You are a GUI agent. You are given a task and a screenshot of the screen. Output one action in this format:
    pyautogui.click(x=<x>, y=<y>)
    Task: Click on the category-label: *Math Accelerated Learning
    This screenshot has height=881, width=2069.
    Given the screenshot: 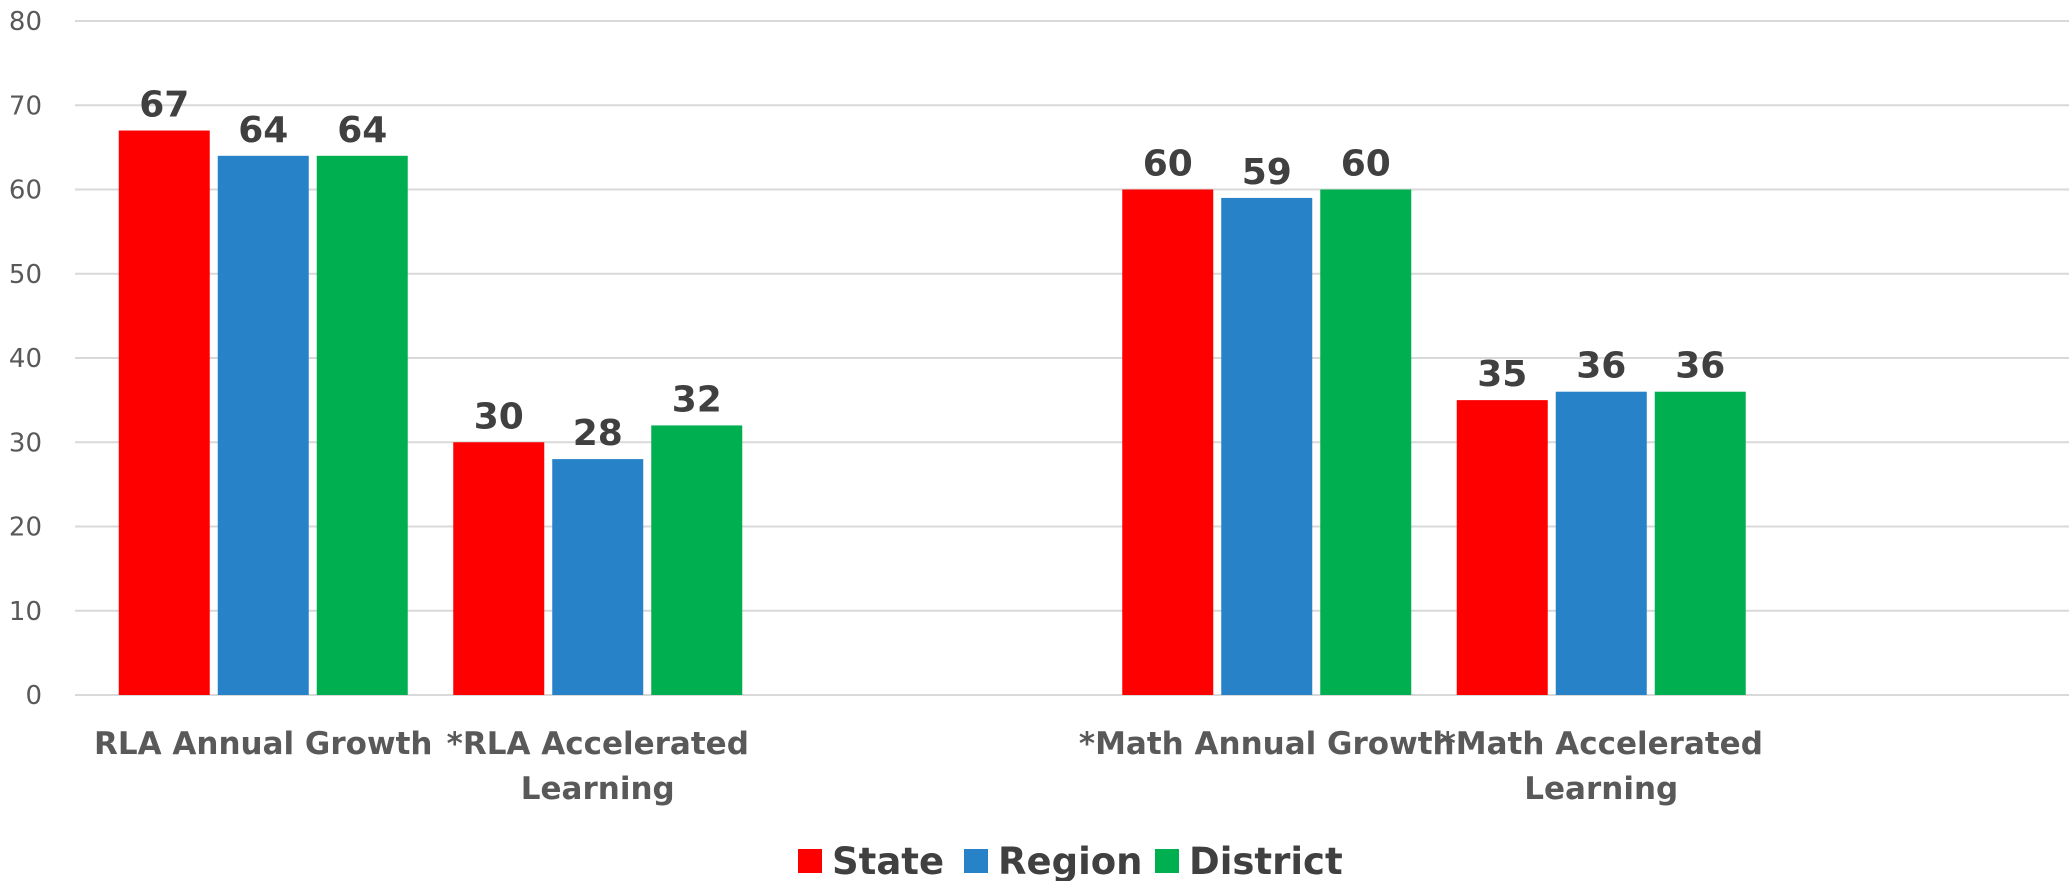 What is the action you would take?
    pyautogui.click(x=1601, y=766)
    